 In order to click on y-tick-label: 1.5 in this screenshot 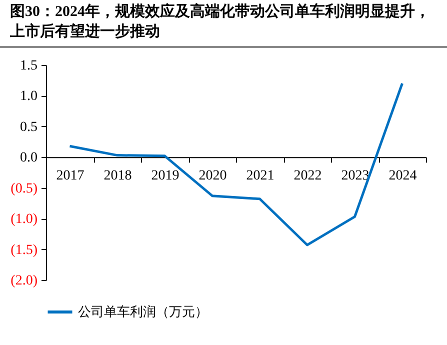, I will do `click(29, 66)`.